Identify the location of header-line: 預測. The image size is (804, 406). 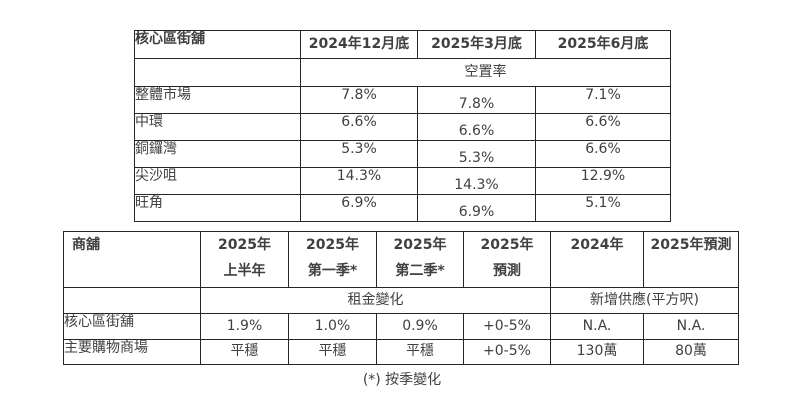
(507, 271).